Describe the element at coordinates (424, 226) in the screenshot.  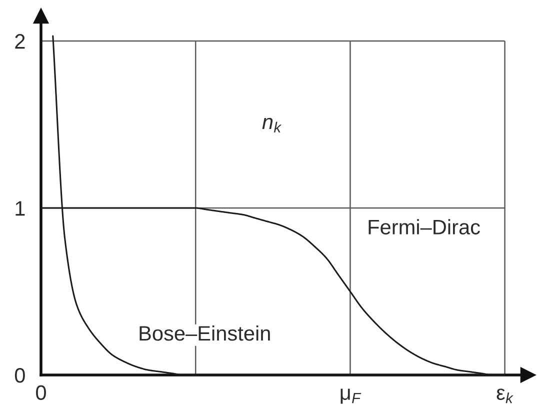
I see `text: Fermi–Dirac` at that location.